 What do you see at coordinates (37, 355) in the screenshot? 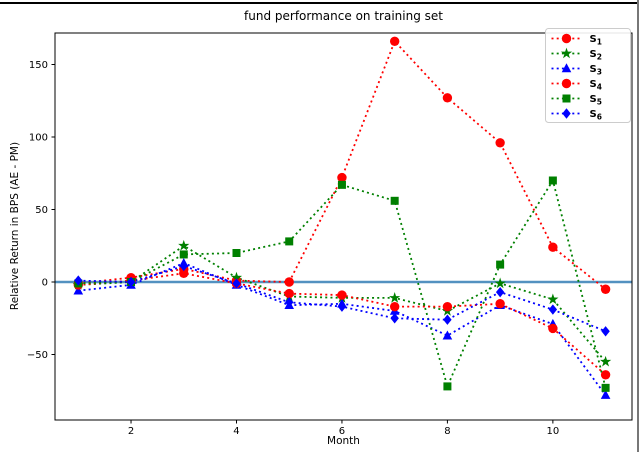
I see `y-tick-label: −50` at bounding box center [37, 355].